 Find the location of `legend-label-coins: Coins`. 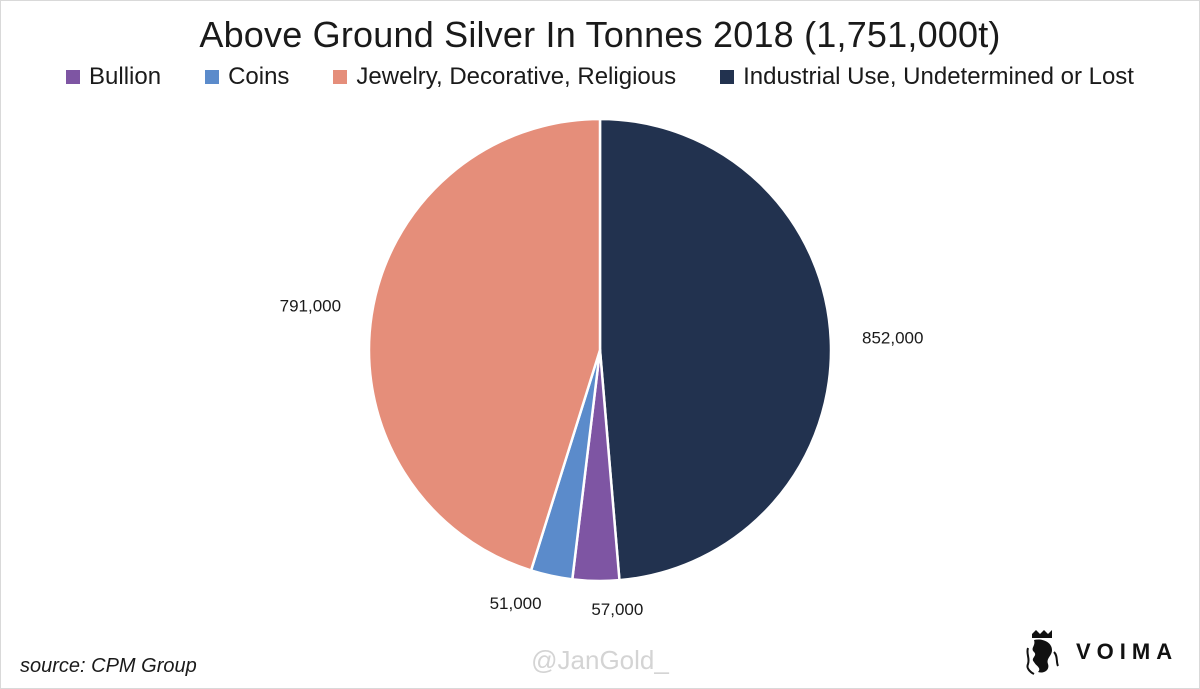

legend-label-coins: Coins is located at coordinates (259, 76).